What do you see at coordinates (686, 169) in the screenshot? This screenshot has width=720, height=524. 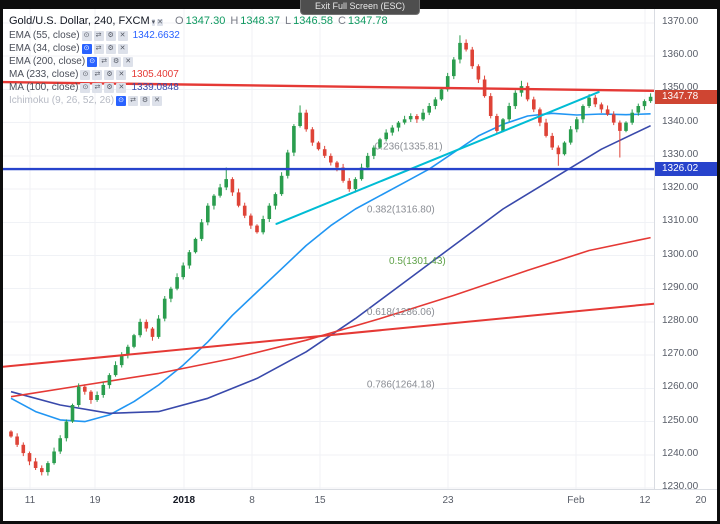 I see `price-badge: 1326.02` at bounding box center [686, 169].